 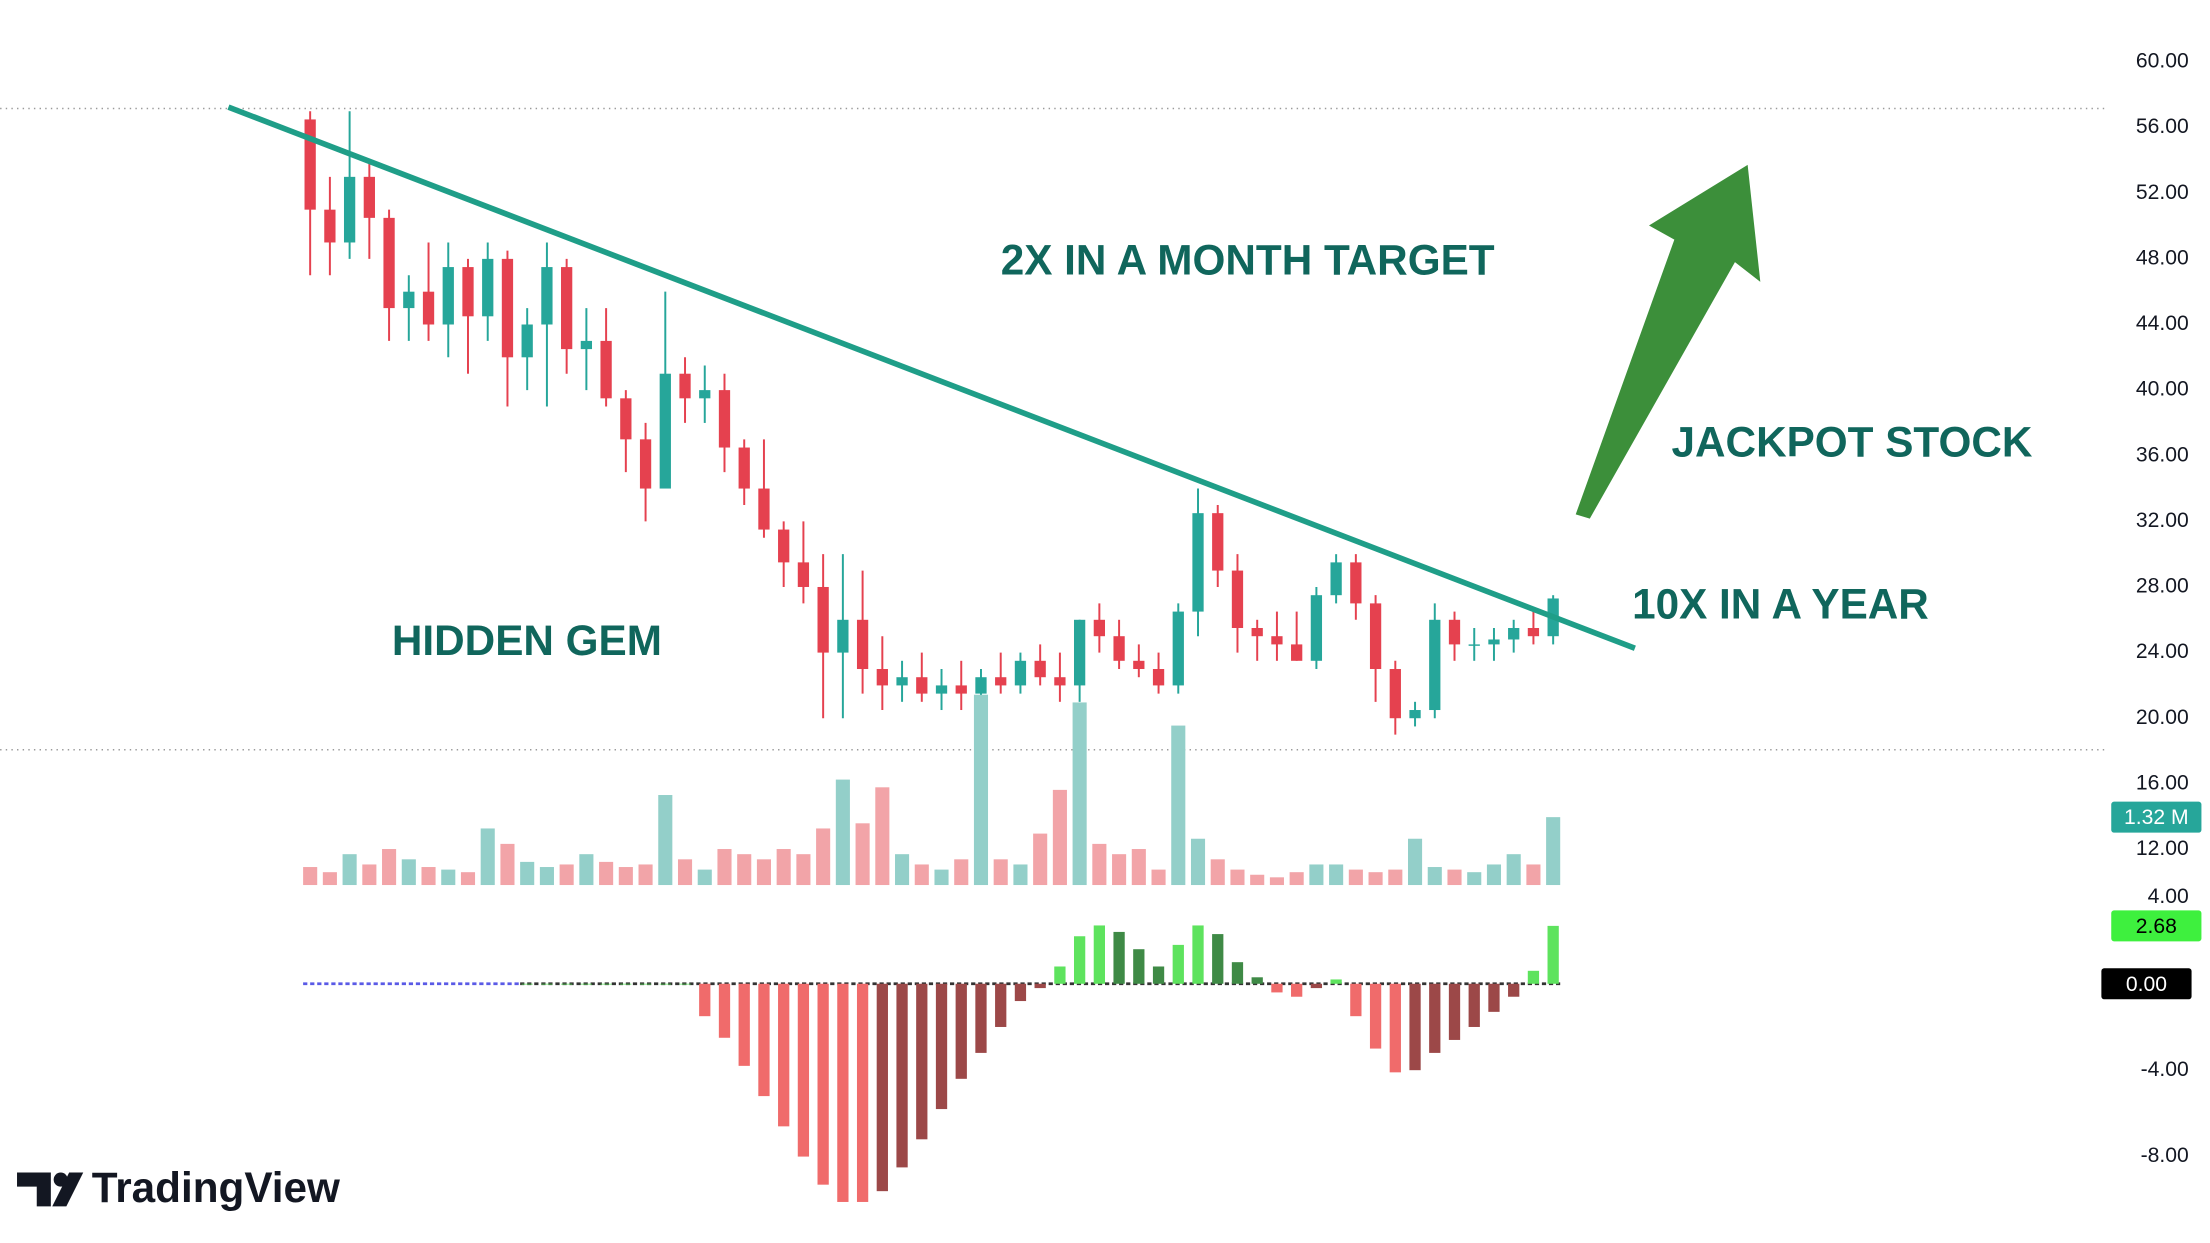 I want to click on y-tick-label: 60.00, so click(x=2162, y=61).